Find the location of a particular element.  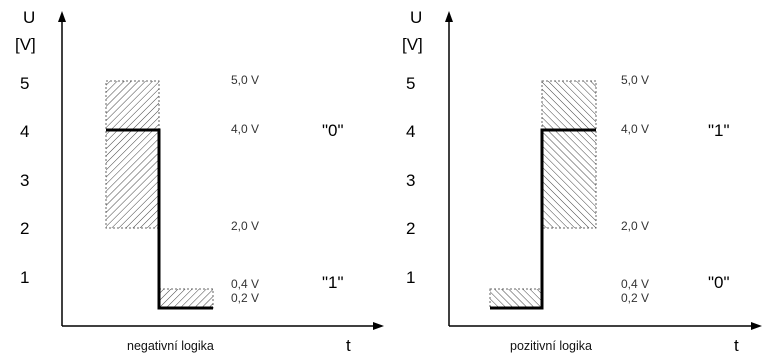

logic-high-label: "0" is located at coordinates (333, 130).